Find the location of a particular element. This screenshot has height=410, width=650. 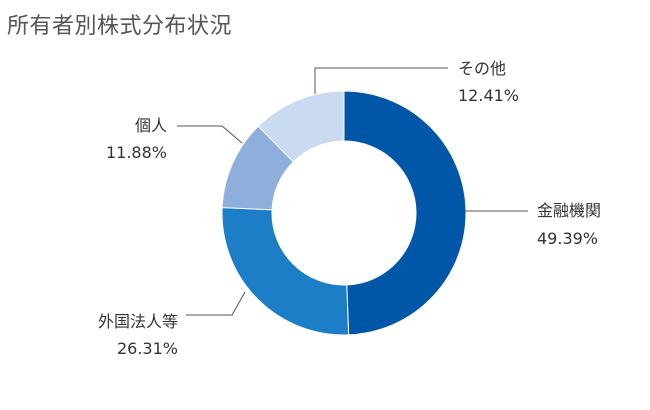

slice-value-kojin: 11.88% is located at coordinates (136, 152).